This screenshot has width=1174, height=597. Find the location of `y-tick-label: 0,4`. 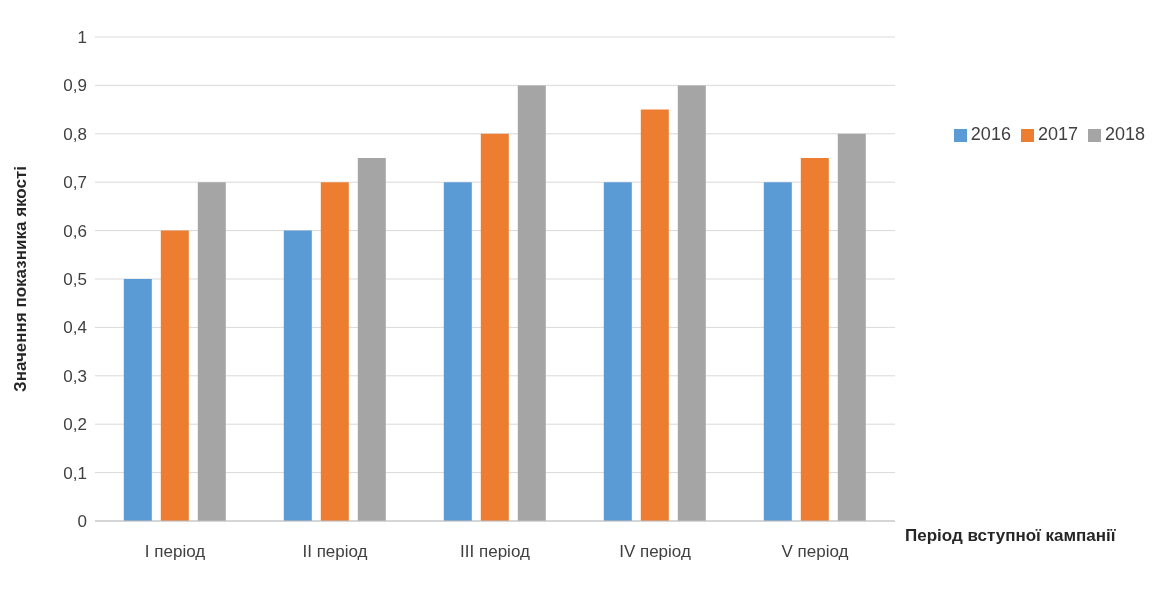

y-tick-label: 0,4 is located at coordinates (75, 328).